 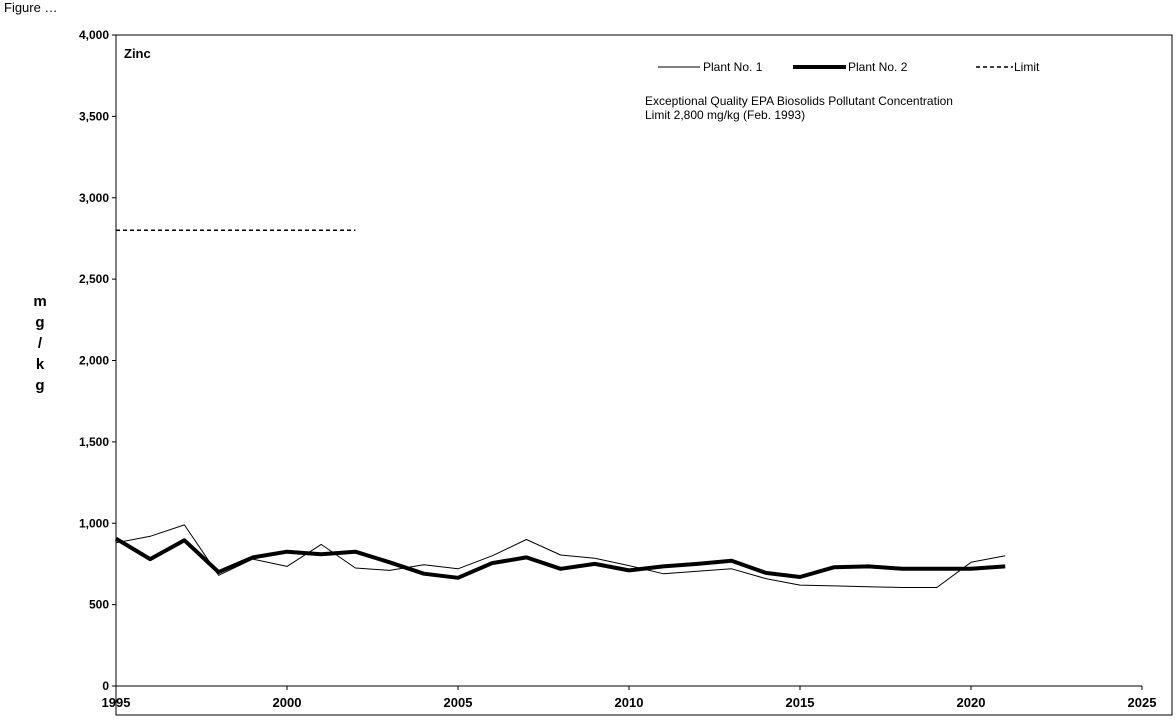 What do you see at coordinates (1142, 702) in the screenshot?
I see `x-tick-label: 2025` at bounding box center [1142, 702].